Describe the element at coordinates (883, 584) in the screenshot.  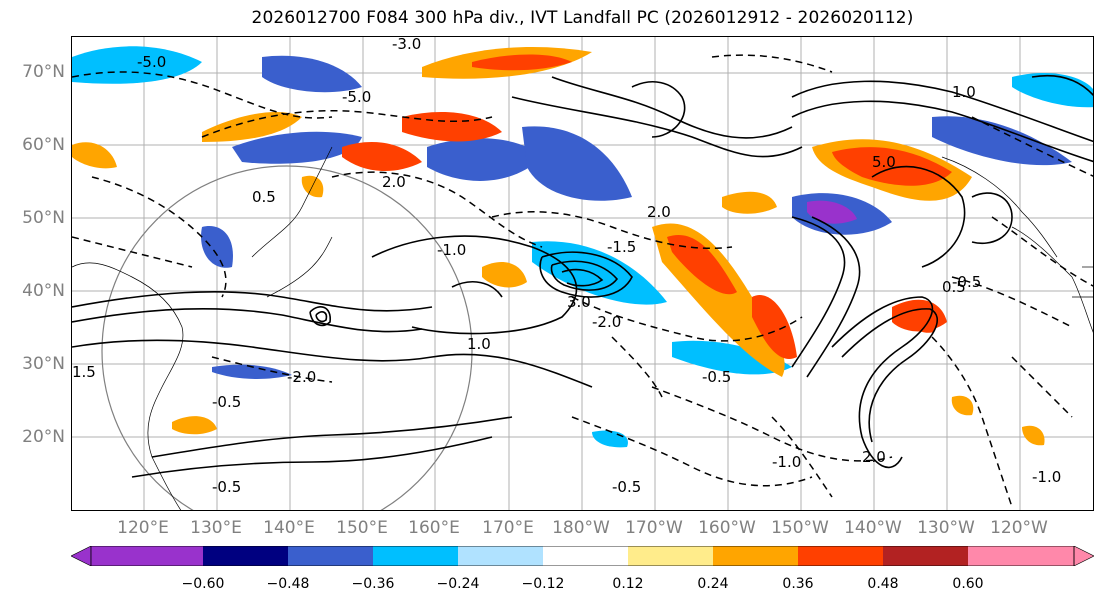
I see `colorbar-tick-label: 0.48` at that location.